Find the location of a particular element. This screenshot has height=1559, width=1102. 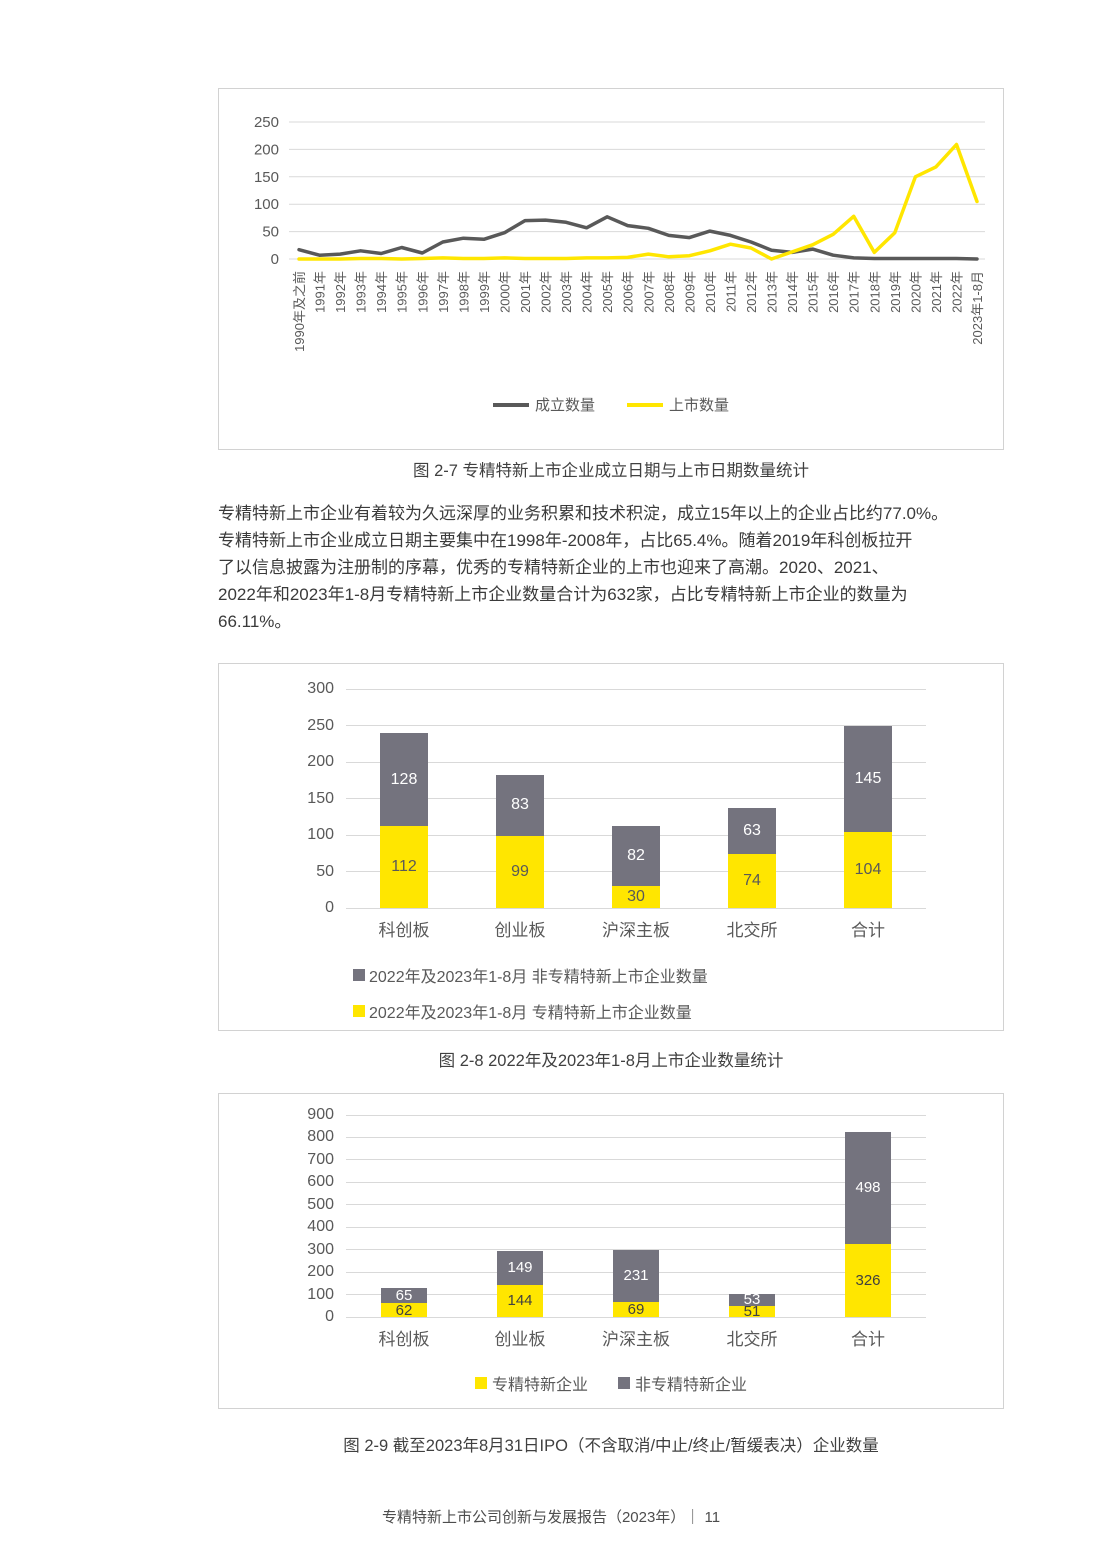

x-axis-category-label: 2007年 is located at coordinates (648, 292).